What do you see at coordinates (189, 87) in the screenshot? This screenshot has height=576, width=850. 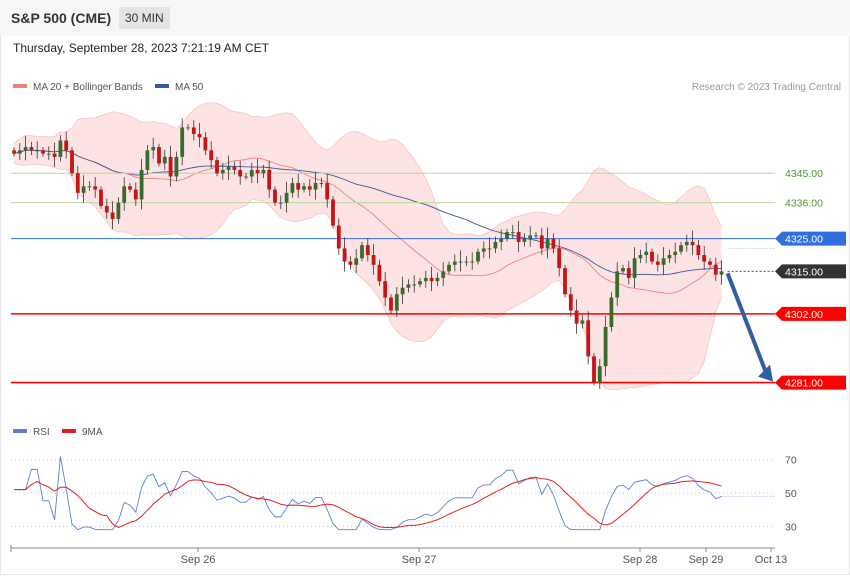 I see `legend-label-ma50: MA 50` at bounding box center [189, 87].